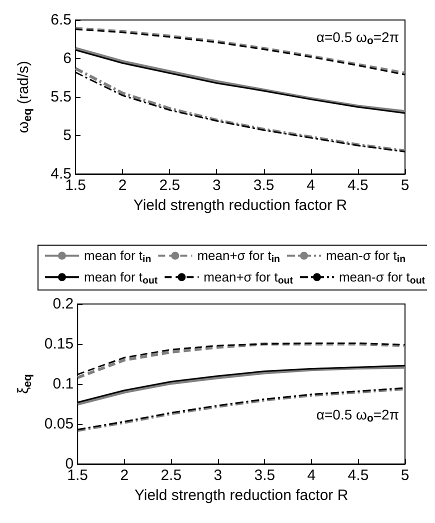 The image size is (435, 523). I want to click on y-tick-label: 5, so click(67, 135).